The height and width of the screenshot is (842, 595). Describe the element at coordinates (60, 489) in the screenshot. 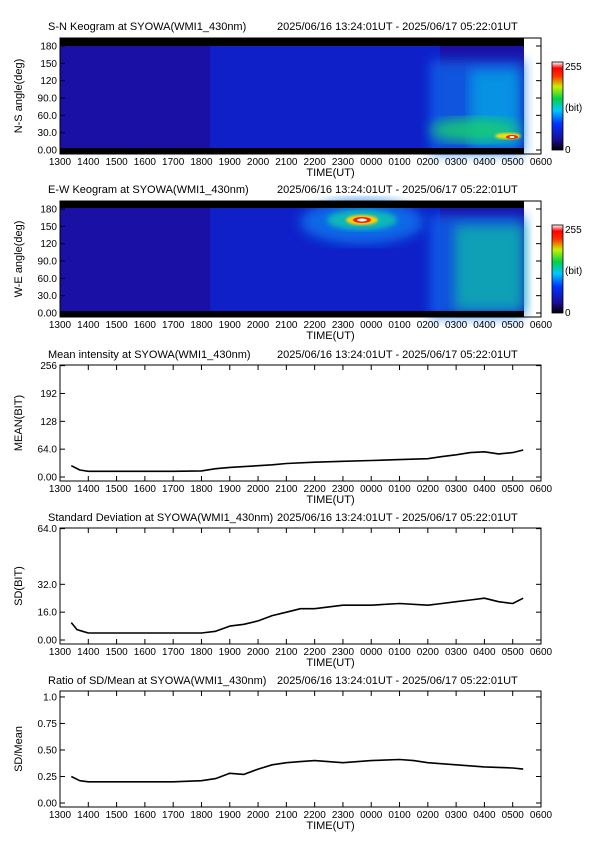

I see `mean-x-tick-label: 1300` at that location.